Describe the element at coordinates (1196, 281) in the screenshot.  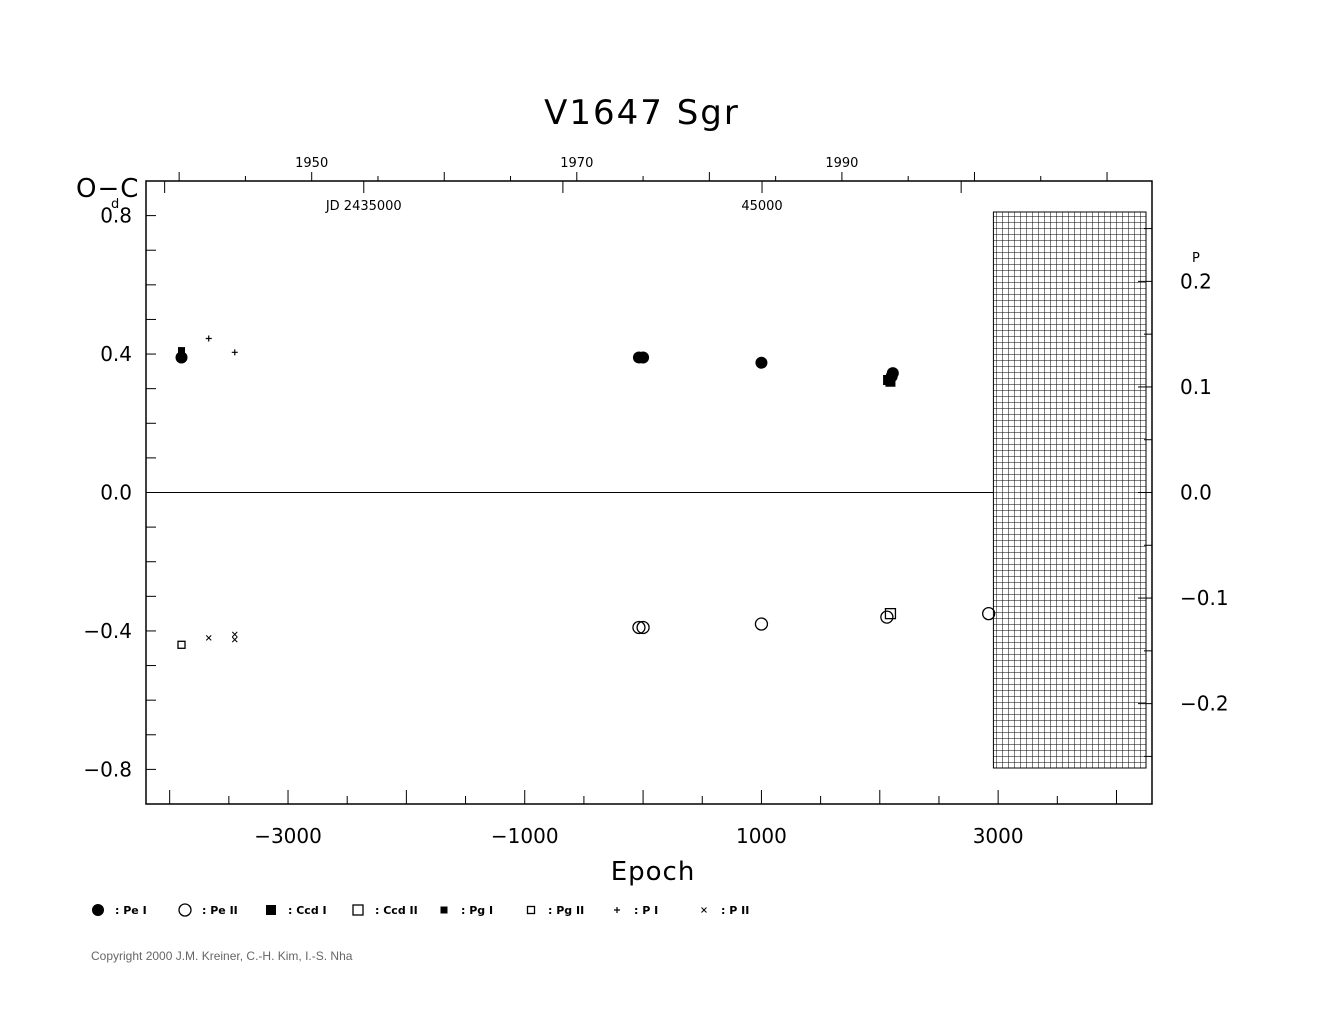
I see `y-right-tick-label: 0.2` at that location.